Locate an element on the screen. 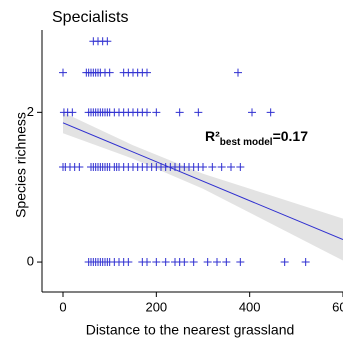 The image size is (343, 345). annotation-main: R² is located at coordinates (212, 136).